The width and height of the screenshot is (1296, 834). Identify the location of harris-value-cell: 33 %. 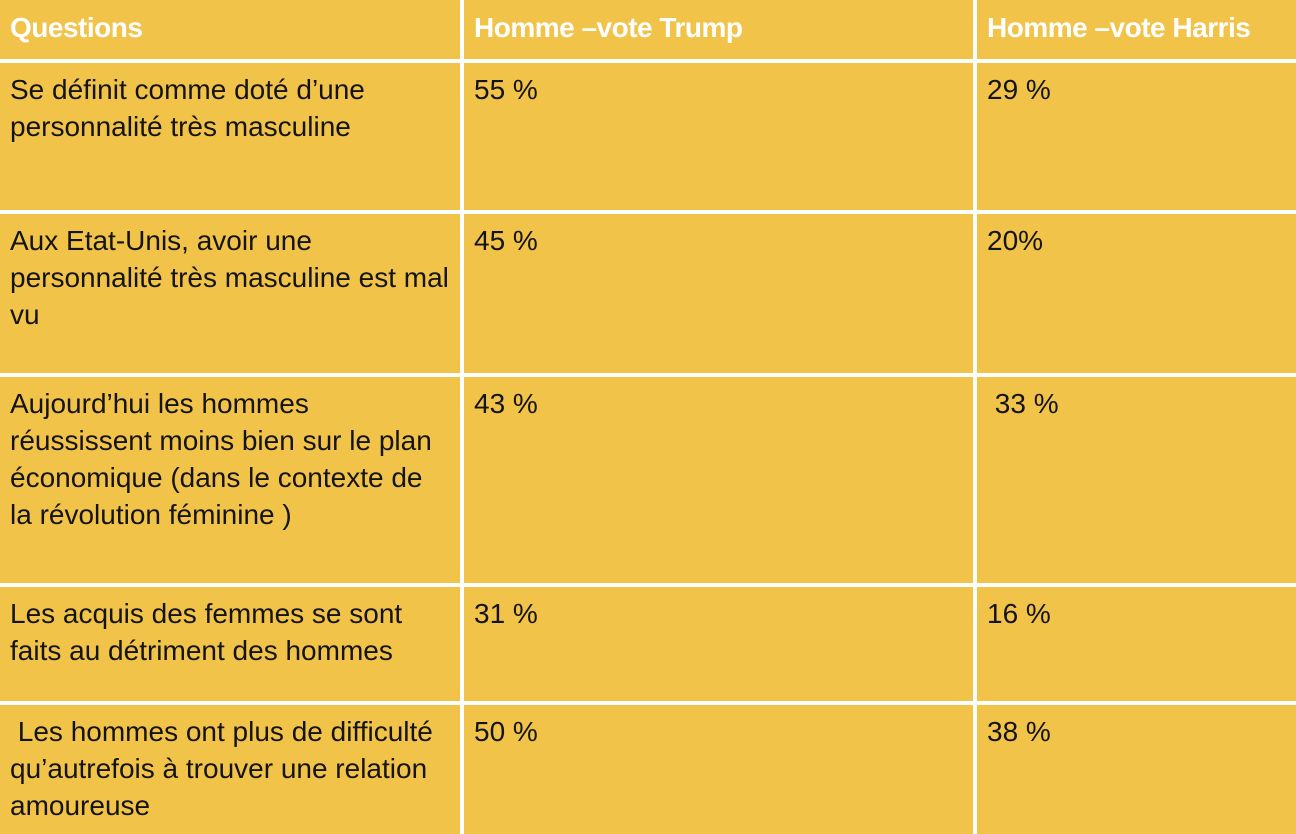
(1136, 480).